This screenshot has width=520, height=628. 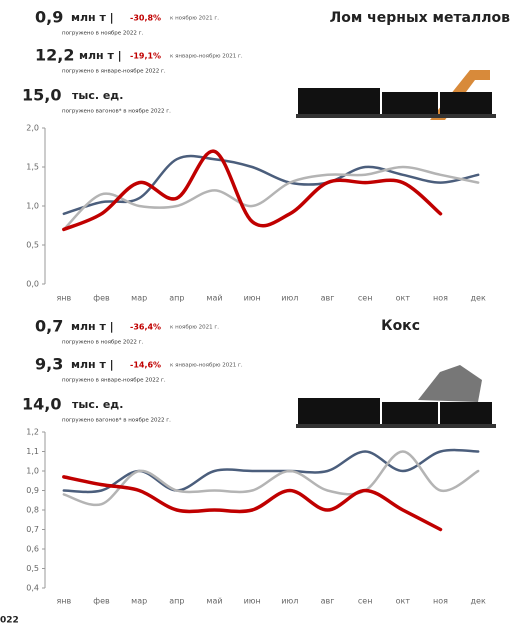 What do you see at coordinates (32, 588) in the screenshot?
I see `y-tick-label: 0,4` at bounding box center [32, 588].